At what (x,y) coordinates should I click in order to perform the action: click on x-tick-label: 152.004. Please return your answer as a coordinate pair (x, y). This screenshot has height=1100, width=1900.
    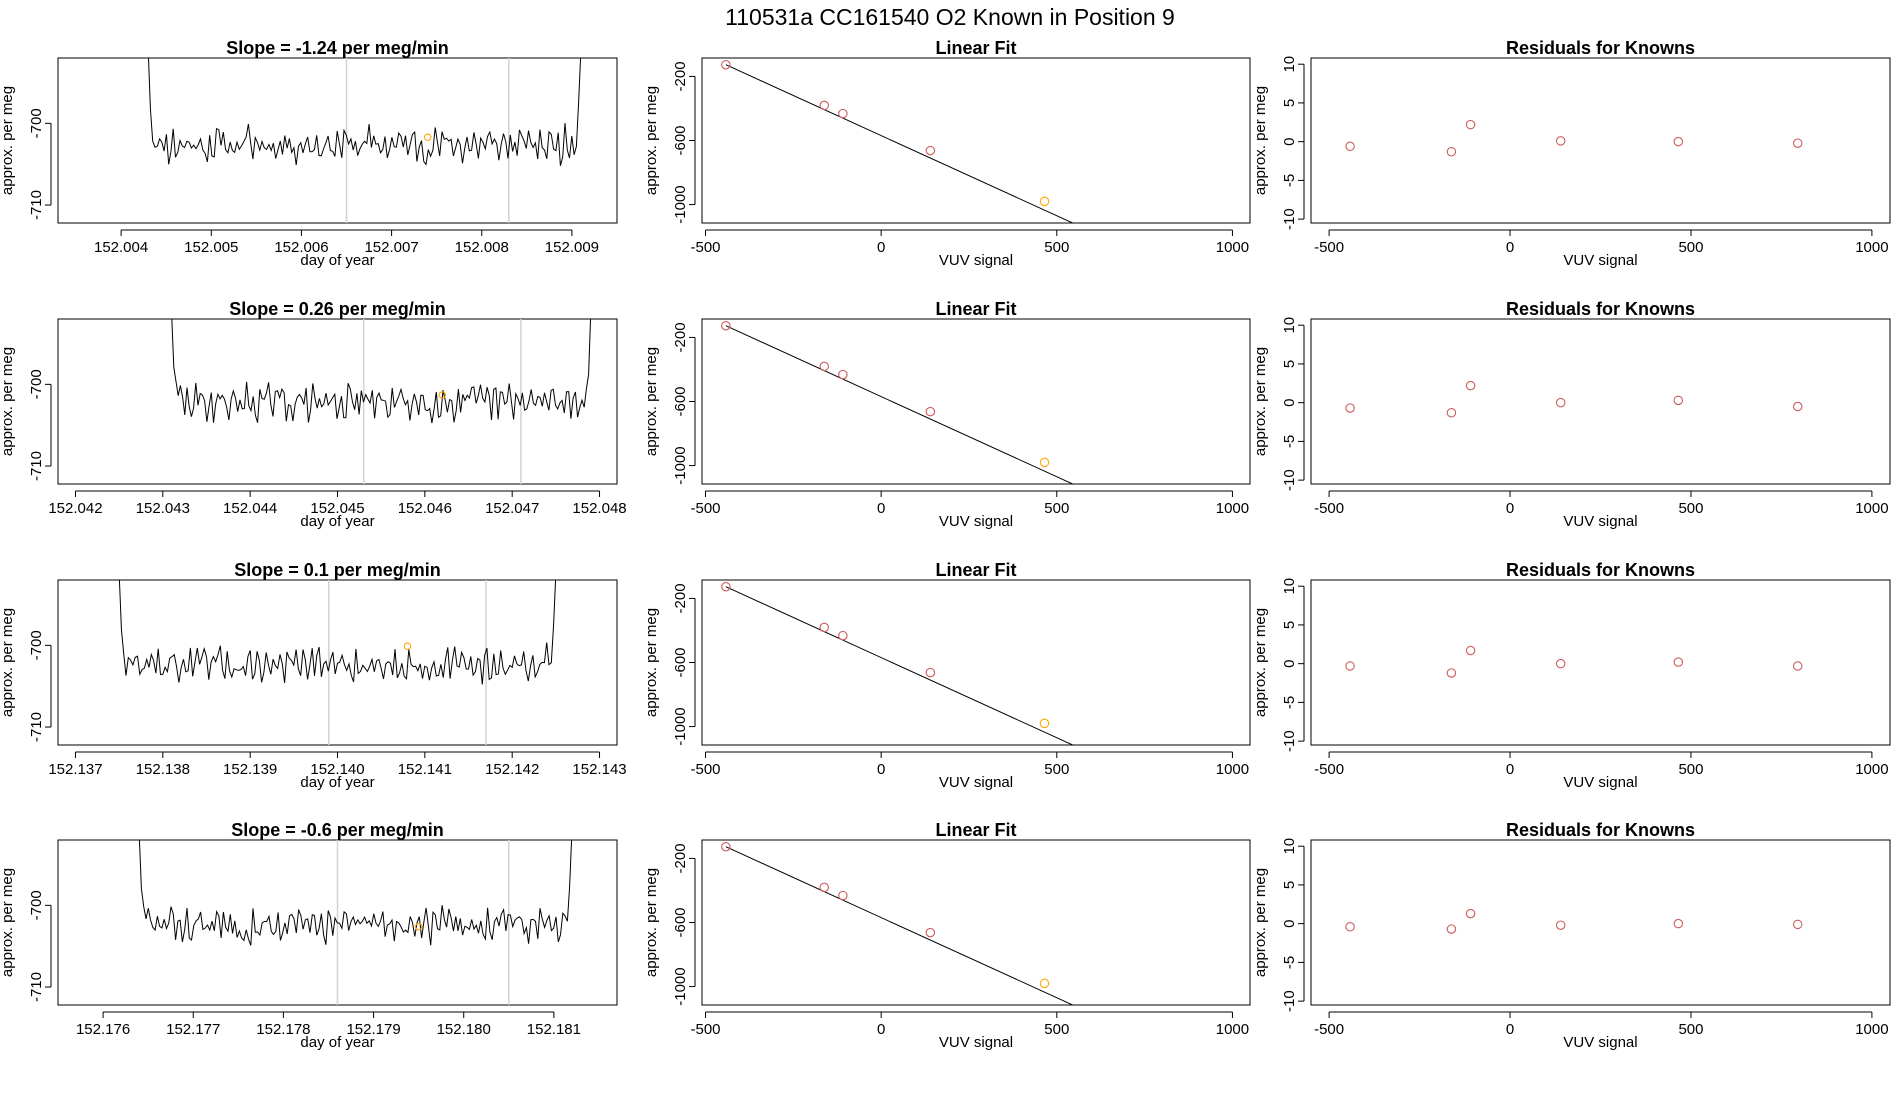
    Looking at the image, I should click on (121, 247).